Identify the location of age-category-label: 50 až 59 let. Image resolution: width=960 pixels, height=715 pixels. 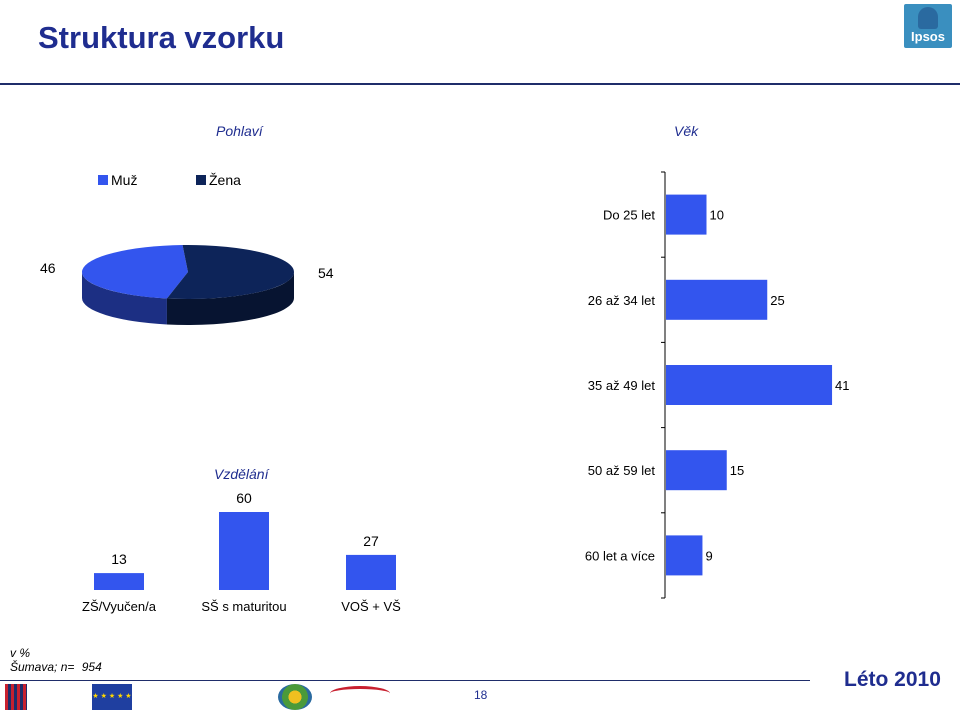
(622, 470).